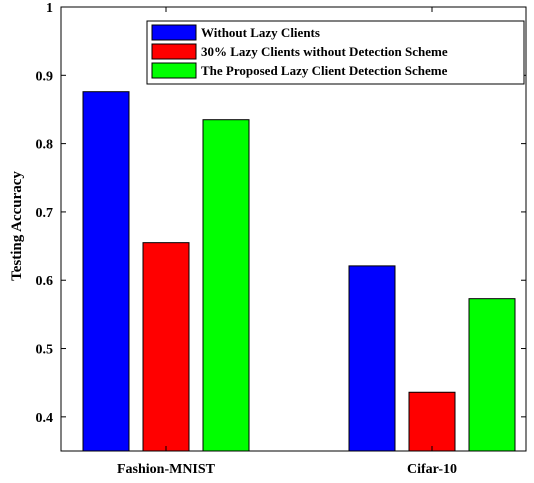  What do you see at coordinates (45, 76) in the screenshot?
I see `y-tick-label: 0.9` at bounding box center [45, 76].